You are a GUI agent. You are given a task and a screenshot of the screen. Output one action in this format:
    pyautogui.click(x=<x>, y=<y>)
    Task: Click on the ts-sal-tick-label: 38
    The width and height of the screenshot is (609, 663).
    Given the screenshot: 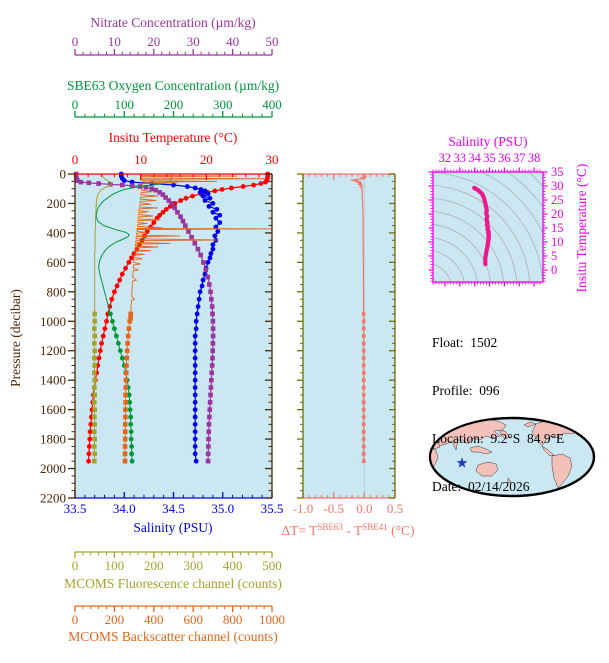 What is the action you would take?
    pyautogui.click(x=534, y=158)
    